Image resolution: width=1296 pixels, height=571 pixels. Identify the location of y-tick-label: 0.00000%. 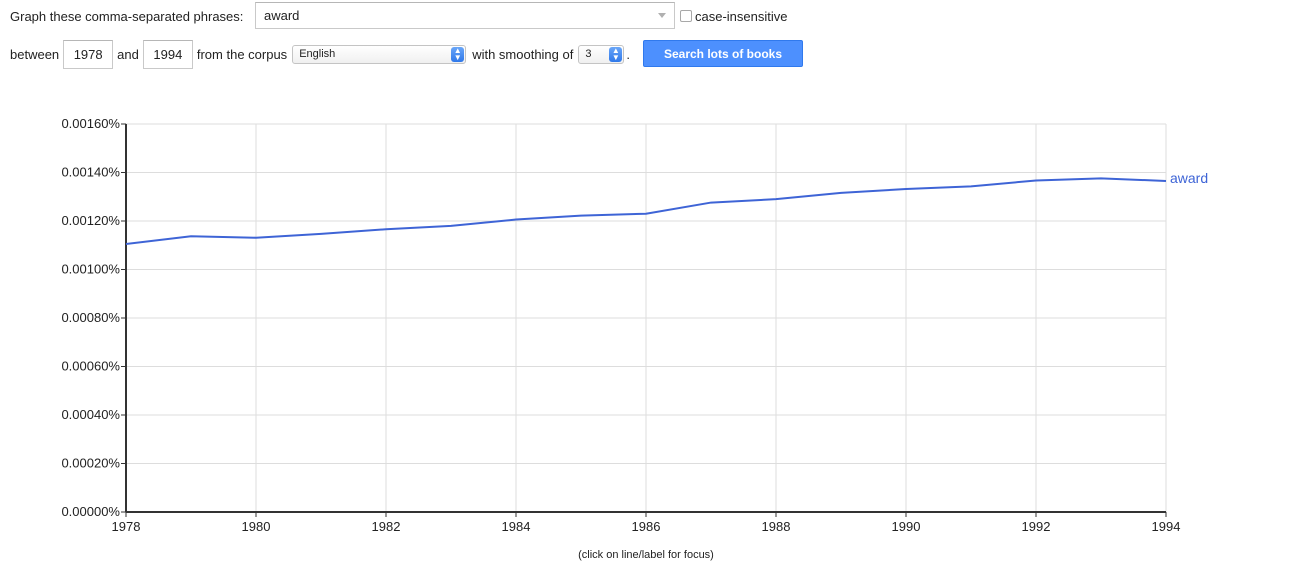
(90, 511).